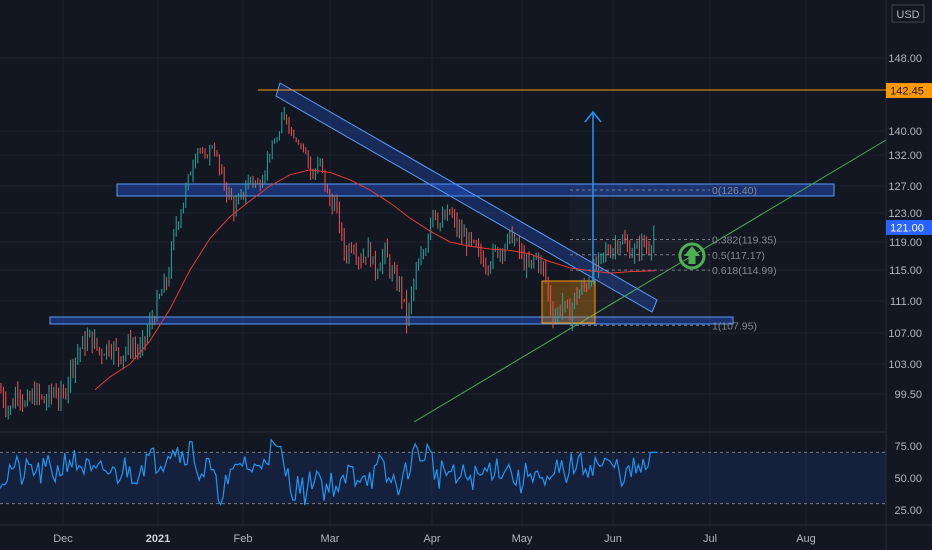 This screenshot has height=550, width=932. I want to click on target-arrow, so click(593, 196).